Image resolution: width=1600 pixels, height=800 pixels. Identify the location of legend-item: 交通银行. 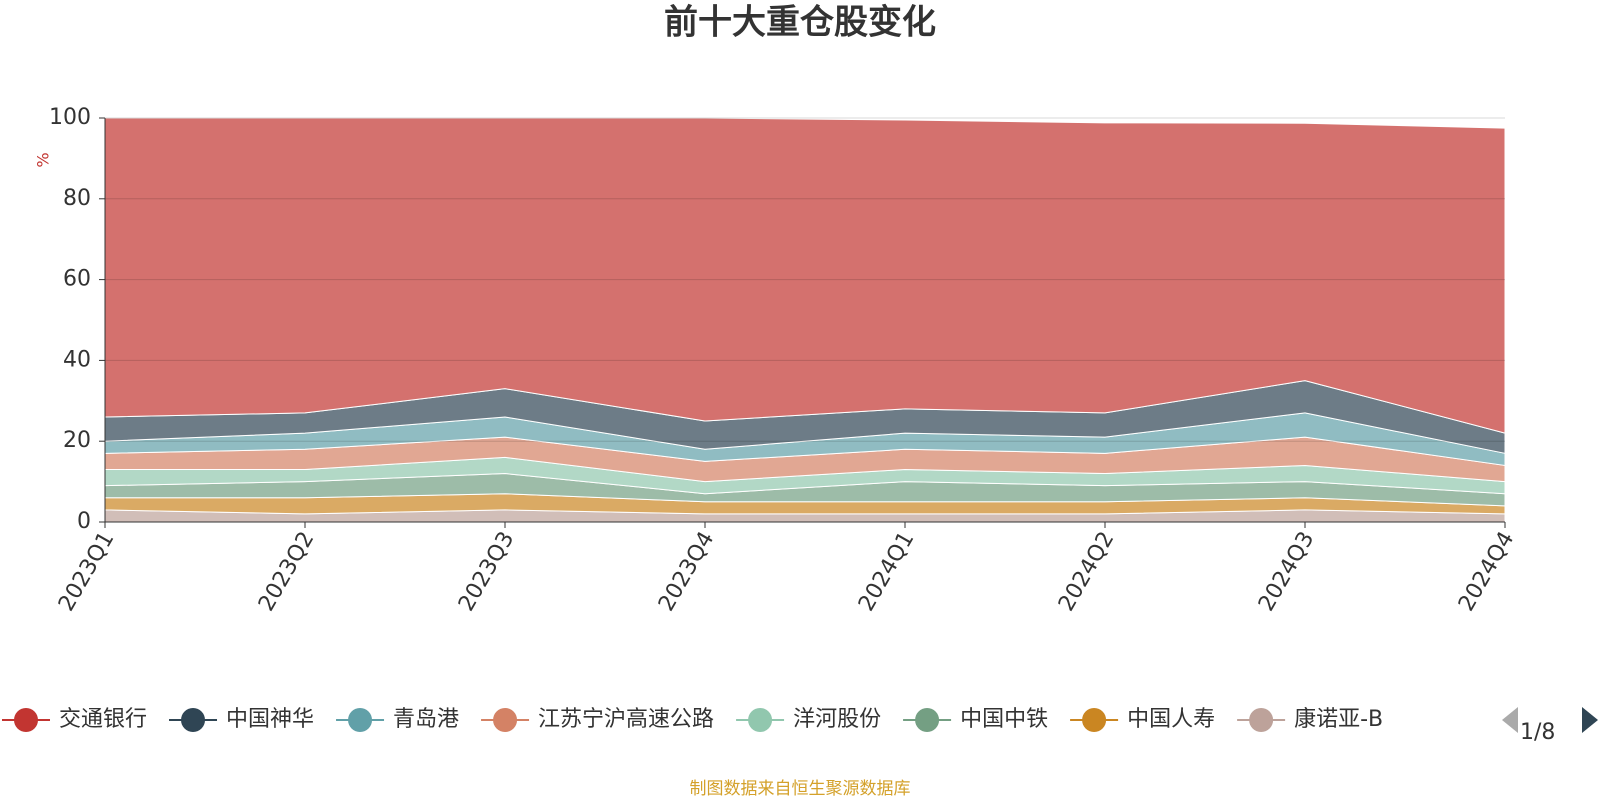
(74, 719).